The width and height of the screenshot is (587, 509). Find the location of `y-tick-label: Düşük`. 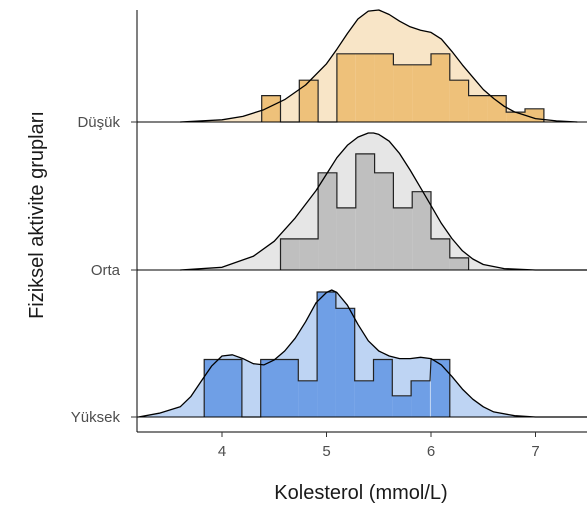

y-tick-label: Düşük is located at coordinates (98, 122).